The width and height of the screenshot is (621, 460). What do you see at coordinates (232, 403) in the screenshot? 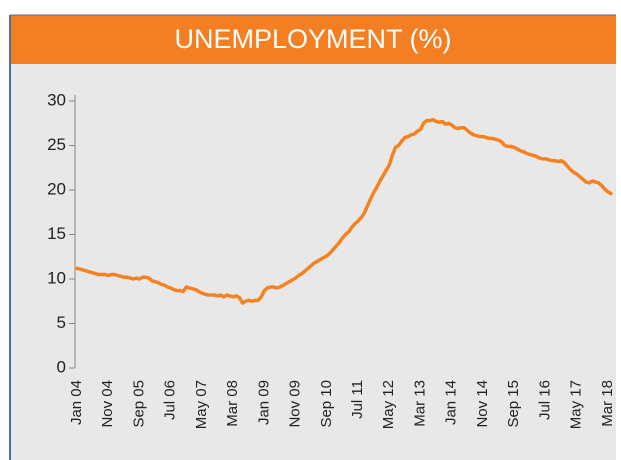
I see `x-tick-label: Mar 08` at bounding box center [232, 403].